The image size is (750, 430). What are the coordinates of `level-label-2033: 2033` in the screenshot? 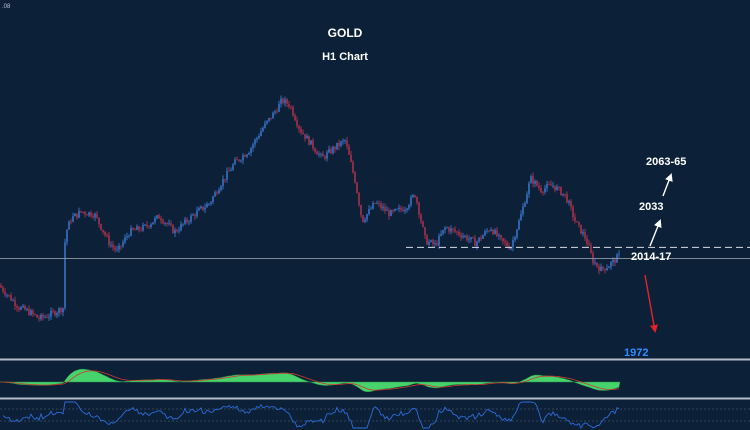 It's located at (651, 207).